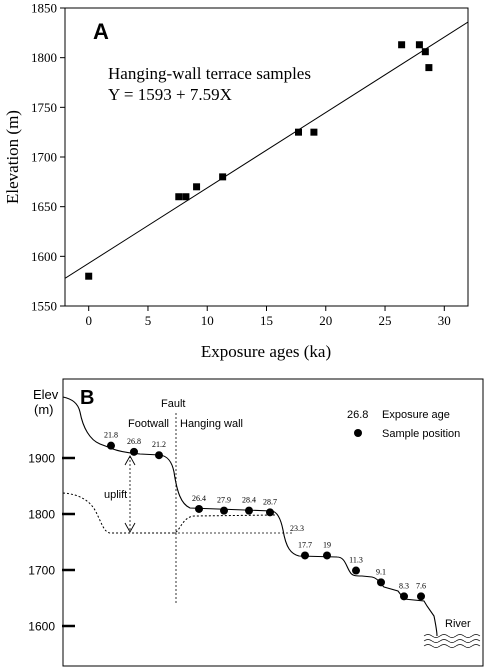 Image resolution: width=488 pixels, height=669 pixels. What do you see at coordinates (325, 320) in the screenshot?
I see `x-tick-label: 20` at bounding box center [325, 320].